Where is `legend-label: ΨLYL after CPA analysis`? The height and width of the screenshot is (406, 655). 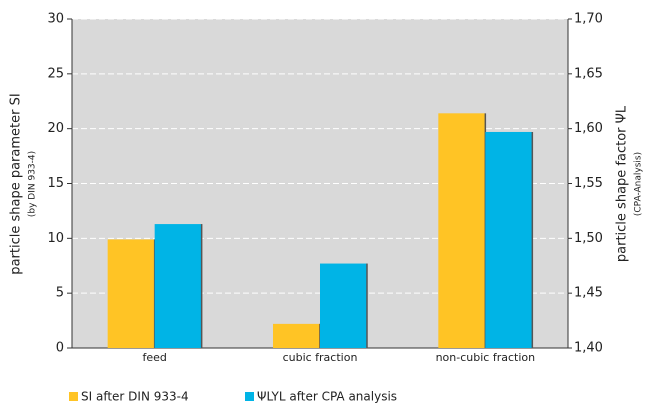 legend-label: ΨLYL after CPA analysis is located at coordinates (327, 397).